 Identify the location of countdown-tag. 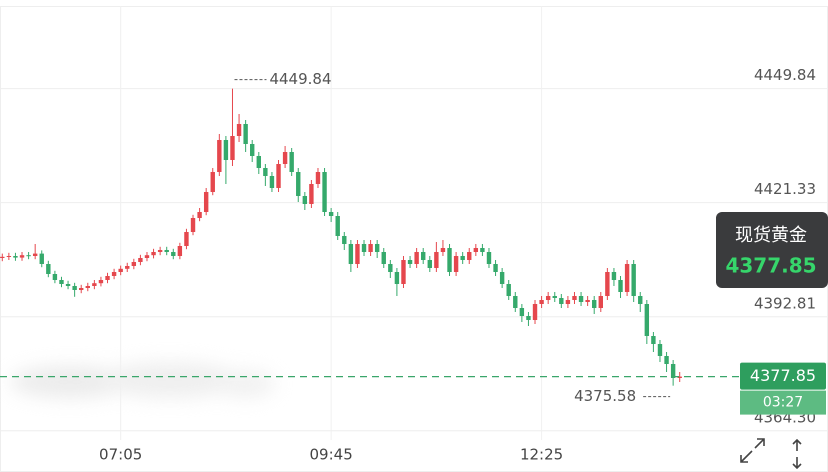
(783, 402).